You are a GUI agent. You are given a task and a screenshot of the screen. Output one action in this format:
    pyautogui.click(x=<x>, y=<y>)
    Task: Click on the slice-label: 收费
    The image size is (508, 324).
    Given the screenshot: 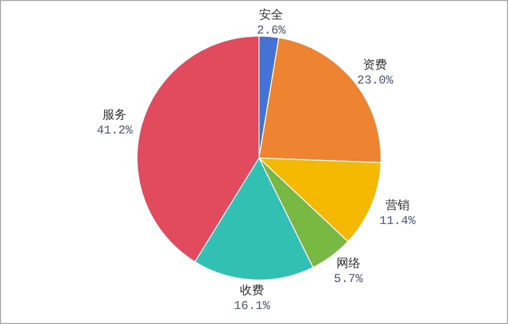 What is the action you would take?
    pyautogui.click(x=252, y=291)
    